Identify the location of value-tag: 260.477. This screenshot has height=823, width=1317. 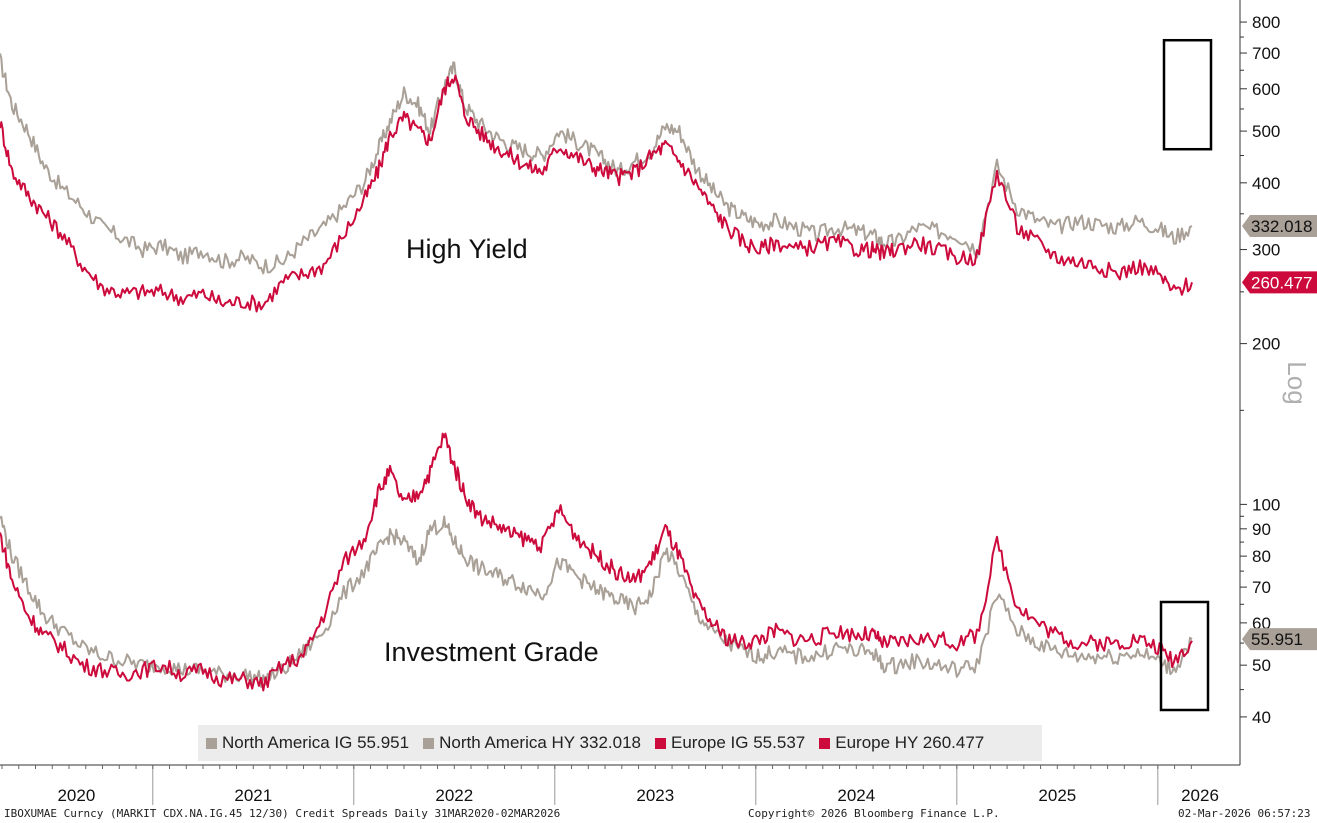
(1279, 282).